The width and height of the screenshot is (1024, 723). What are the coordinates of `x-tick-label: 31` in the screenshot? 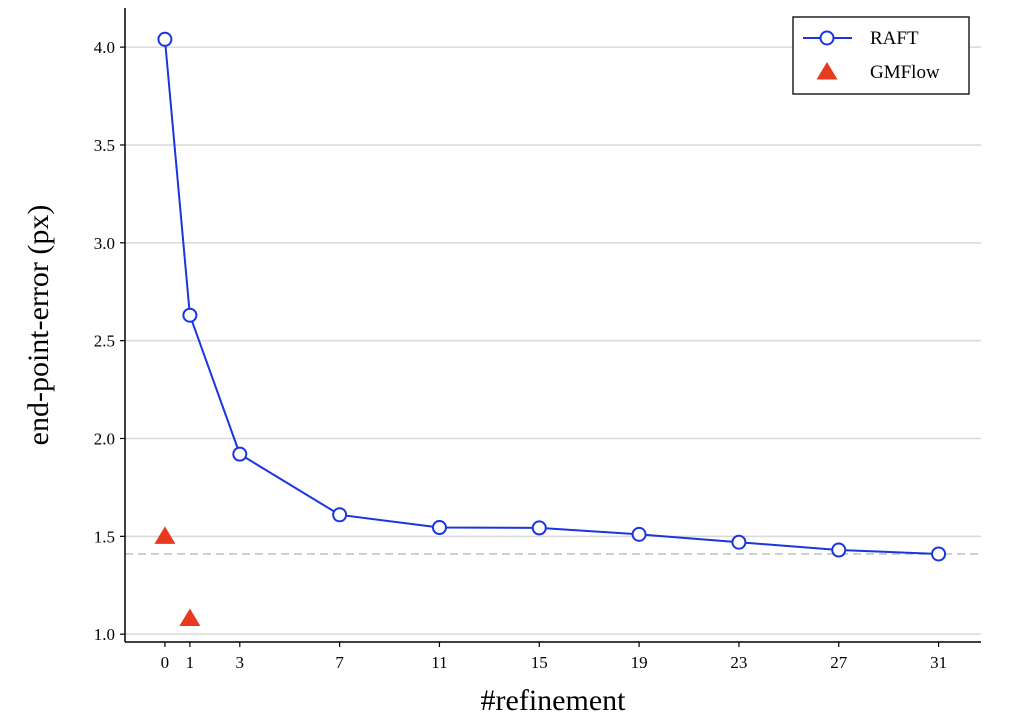 It's located at (938, 662).